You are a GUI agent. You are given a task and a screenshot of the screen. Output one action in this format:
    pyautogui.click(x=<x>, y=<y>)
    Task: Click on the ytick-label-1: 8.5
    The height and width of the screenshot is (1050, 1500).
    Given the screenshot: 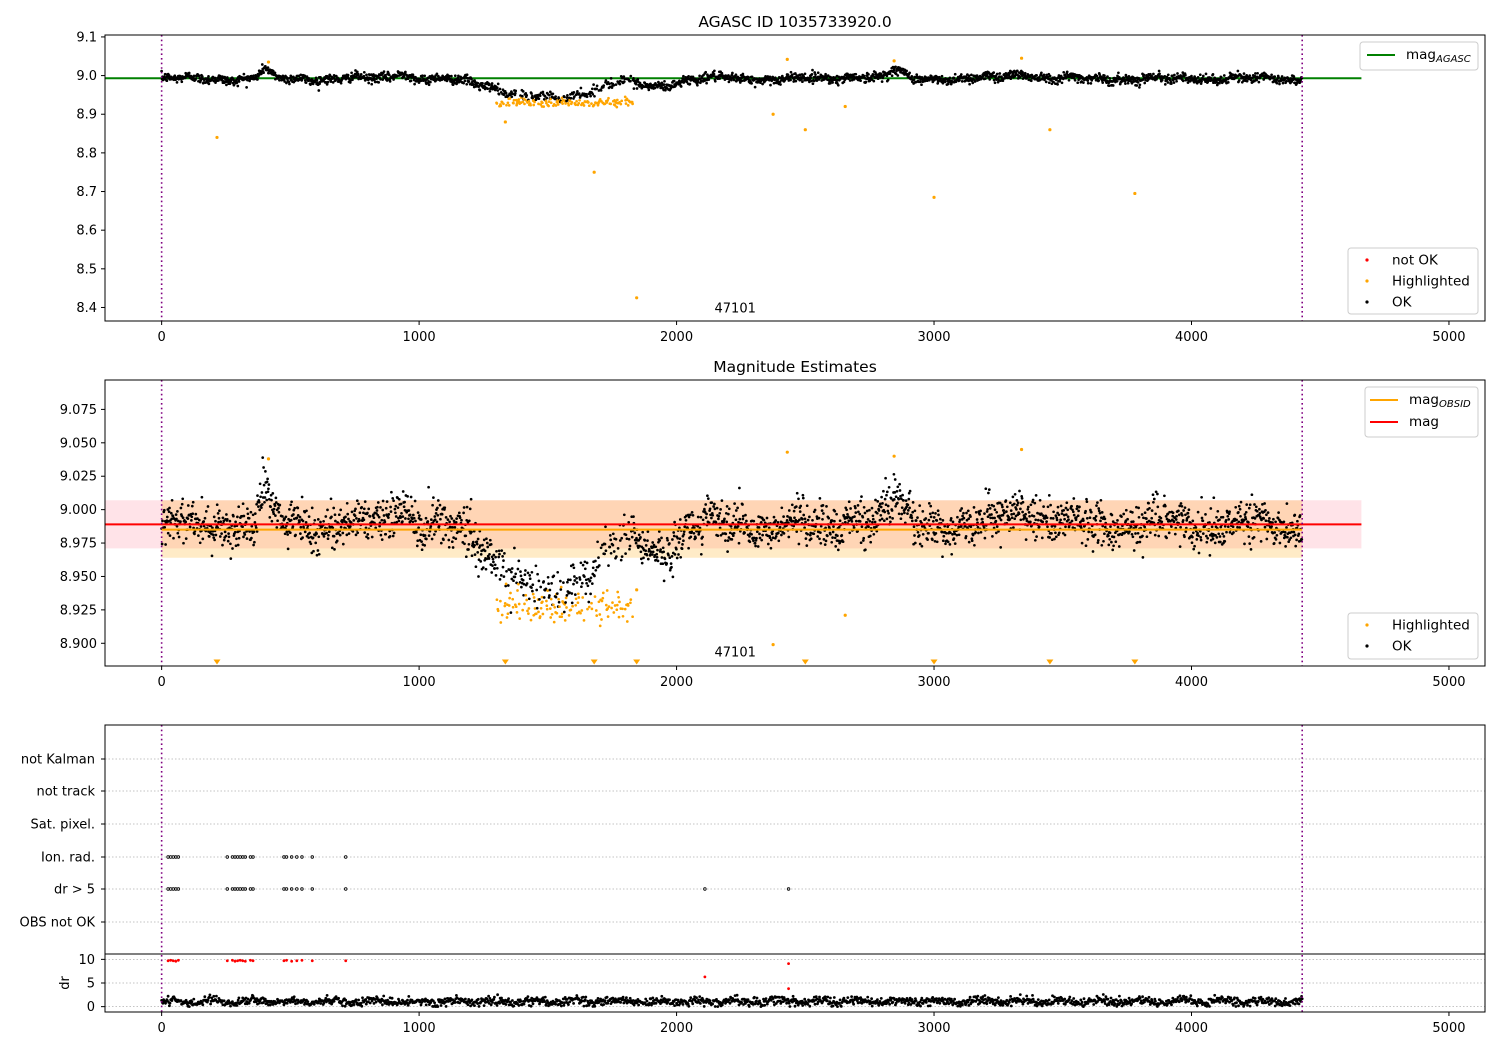 What is the action you would take?
    pyautogui.click(x=86, y=269)
    